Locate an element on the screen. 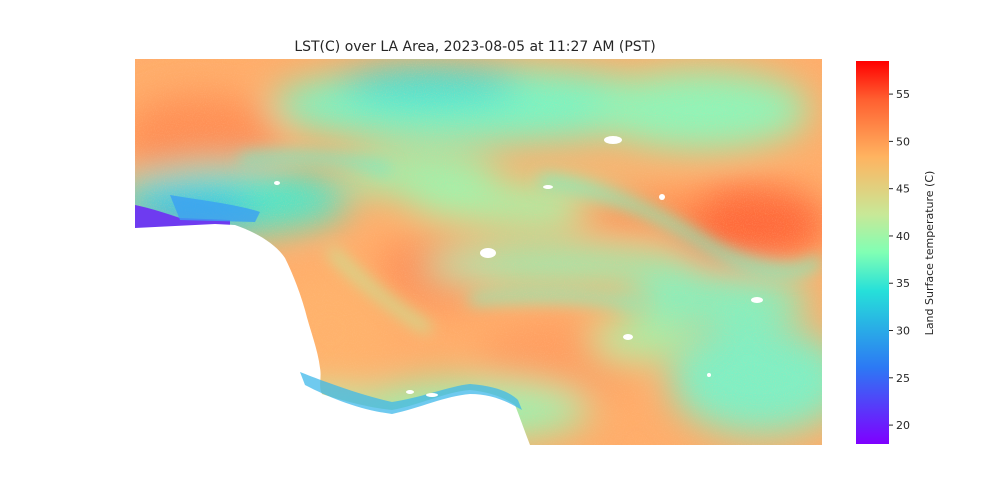 This screenshot has width=1000, height=500. colorbar-tick-label: 30 is located at coordinates (903, 331).